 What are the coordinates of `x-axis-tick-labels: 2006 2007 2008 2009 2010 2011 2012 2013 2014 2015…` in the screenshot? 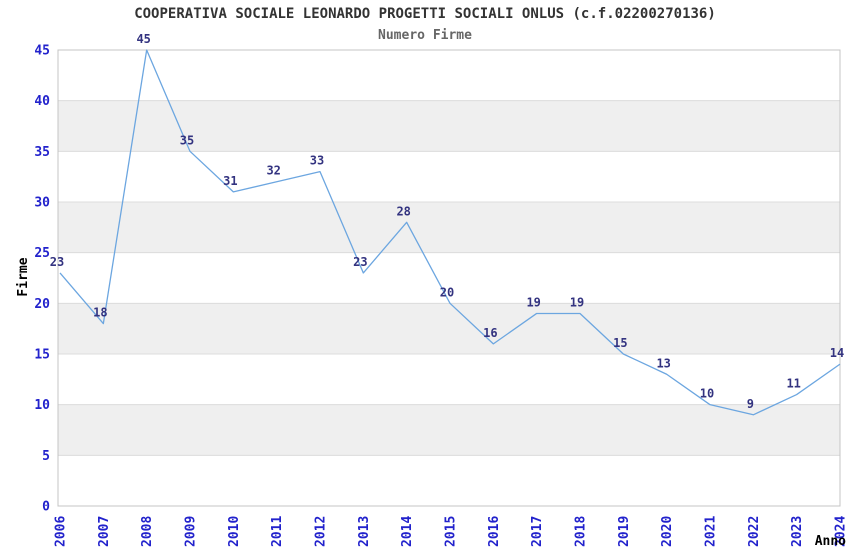 It's located at (451, 531).